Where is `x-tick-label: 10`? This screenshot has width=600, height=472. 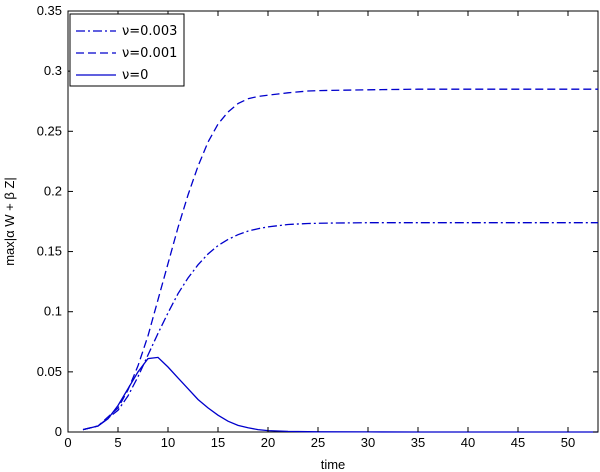
x-tick-label: 10 is located at coordinates (168, 442).